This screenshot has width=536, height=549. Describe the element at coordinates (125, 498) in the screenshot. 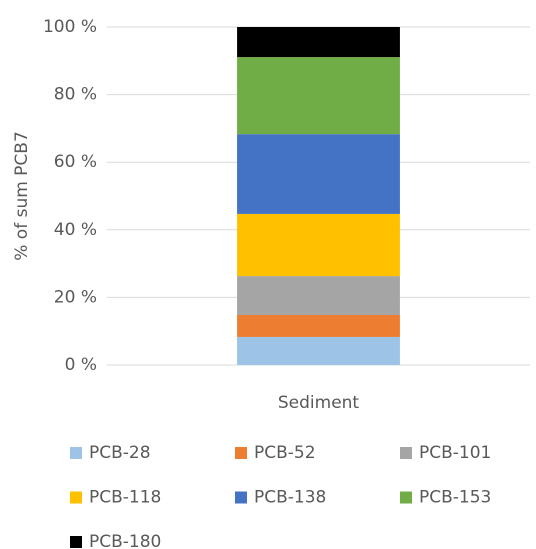

I see `legend-label: PCB-118` at that location.